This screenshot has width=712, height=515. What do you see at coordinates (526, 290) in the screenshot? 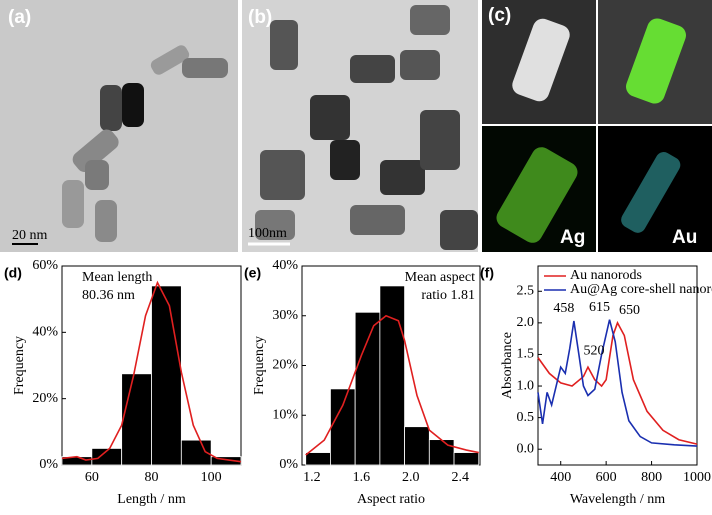
I see `y-tick-label: 2.5` at bounding box center [526, 290].